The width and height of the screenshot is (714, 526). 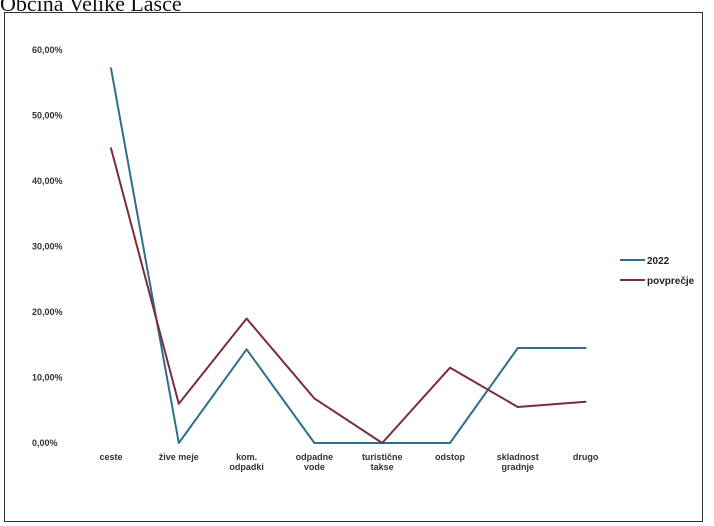 What do you see at coordinates (47, 312) in the screenshot?
I see `y-tick-label: 20,00%` at bounding box center [47, 312].